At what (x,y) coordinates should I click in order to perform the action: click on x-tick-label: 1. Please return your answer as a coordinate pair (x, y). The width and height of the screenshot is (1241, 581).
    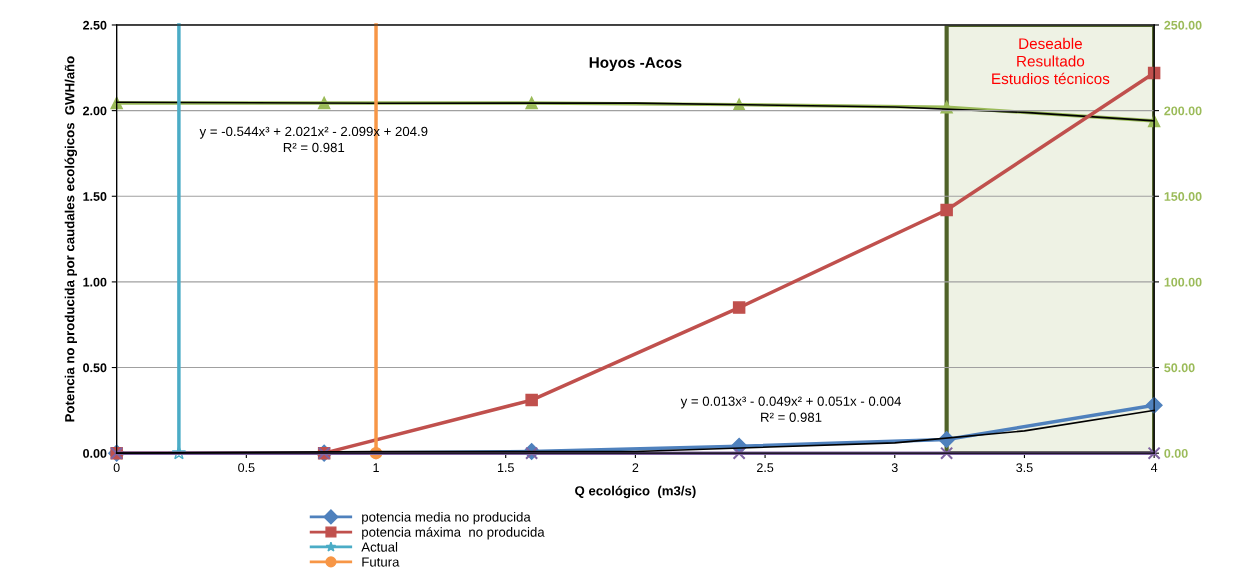
    Looking at the image, I should click on (376, 467).